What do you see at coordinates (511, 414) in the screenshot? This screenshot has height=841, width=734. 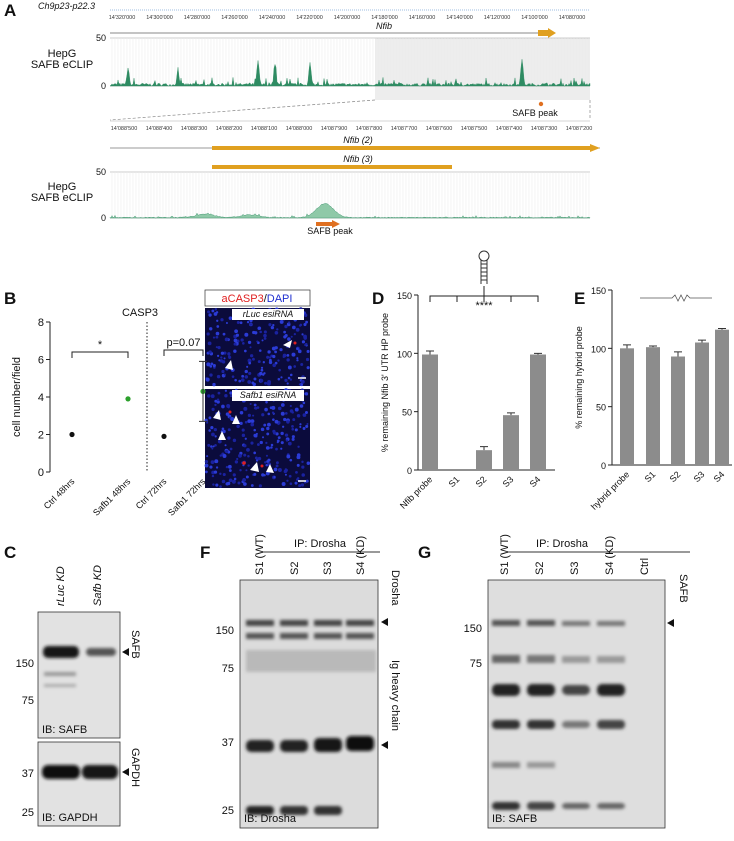 I see `error-bar` at bounding box center [511, 414].